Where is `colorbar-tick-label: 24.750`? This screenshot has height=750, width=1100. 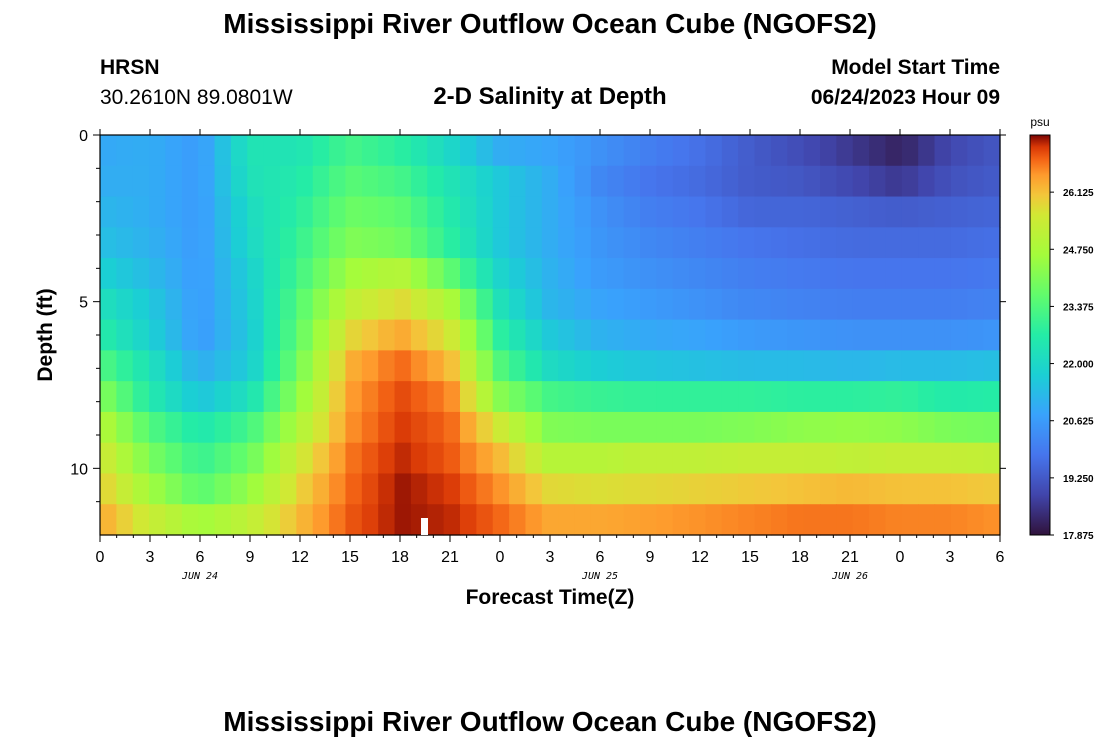
colorbar-tick-label: 24.750 is located at coordinates (1078, 250).